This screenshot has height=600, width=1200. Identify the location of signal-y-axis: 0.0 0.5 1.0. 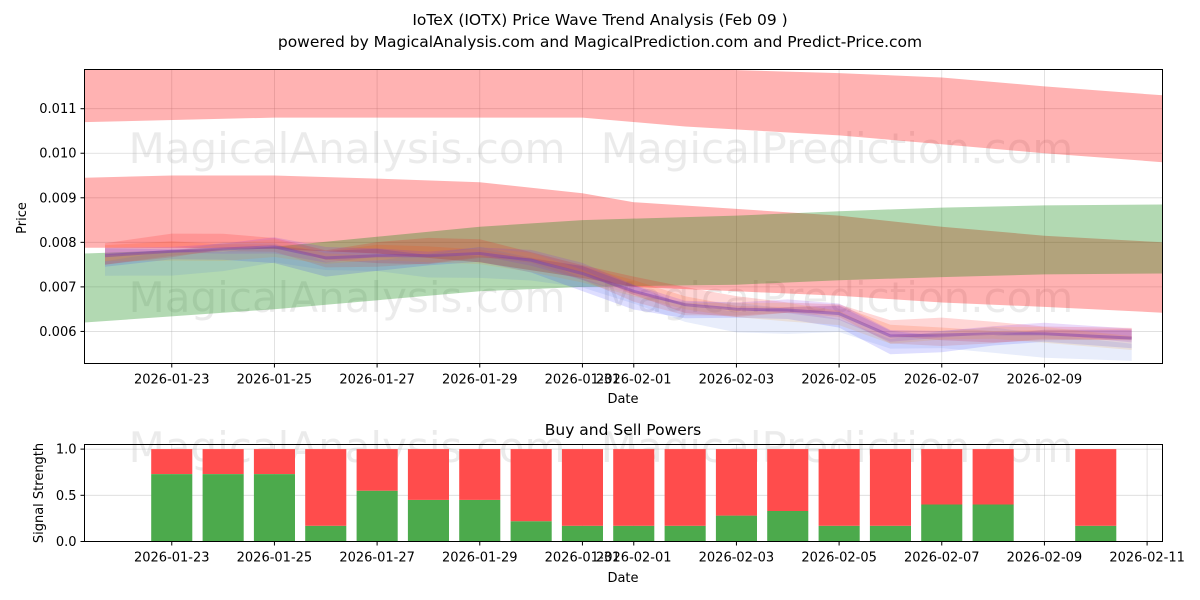
(70, 496).